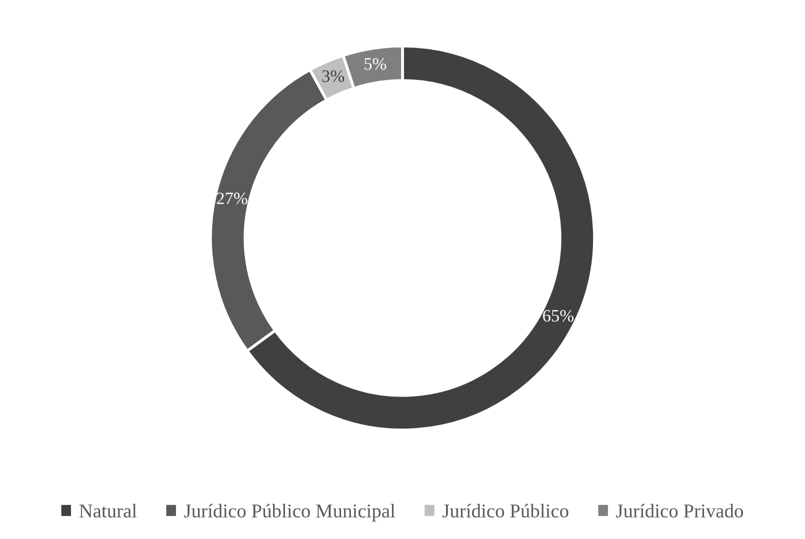 This screenshot has height=539, width=805. Describe the element at coordinates (290, 513) in the screenshot. I see `legend-label: Jurídico Público Municipal` at that location.